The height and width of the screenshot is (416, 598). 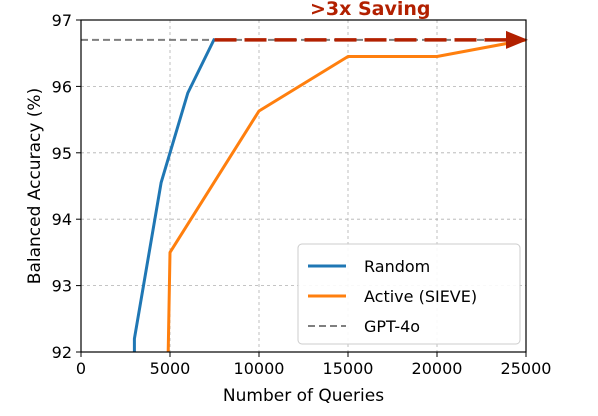 I want to click on series-line-random, so click(x=174, y=194).